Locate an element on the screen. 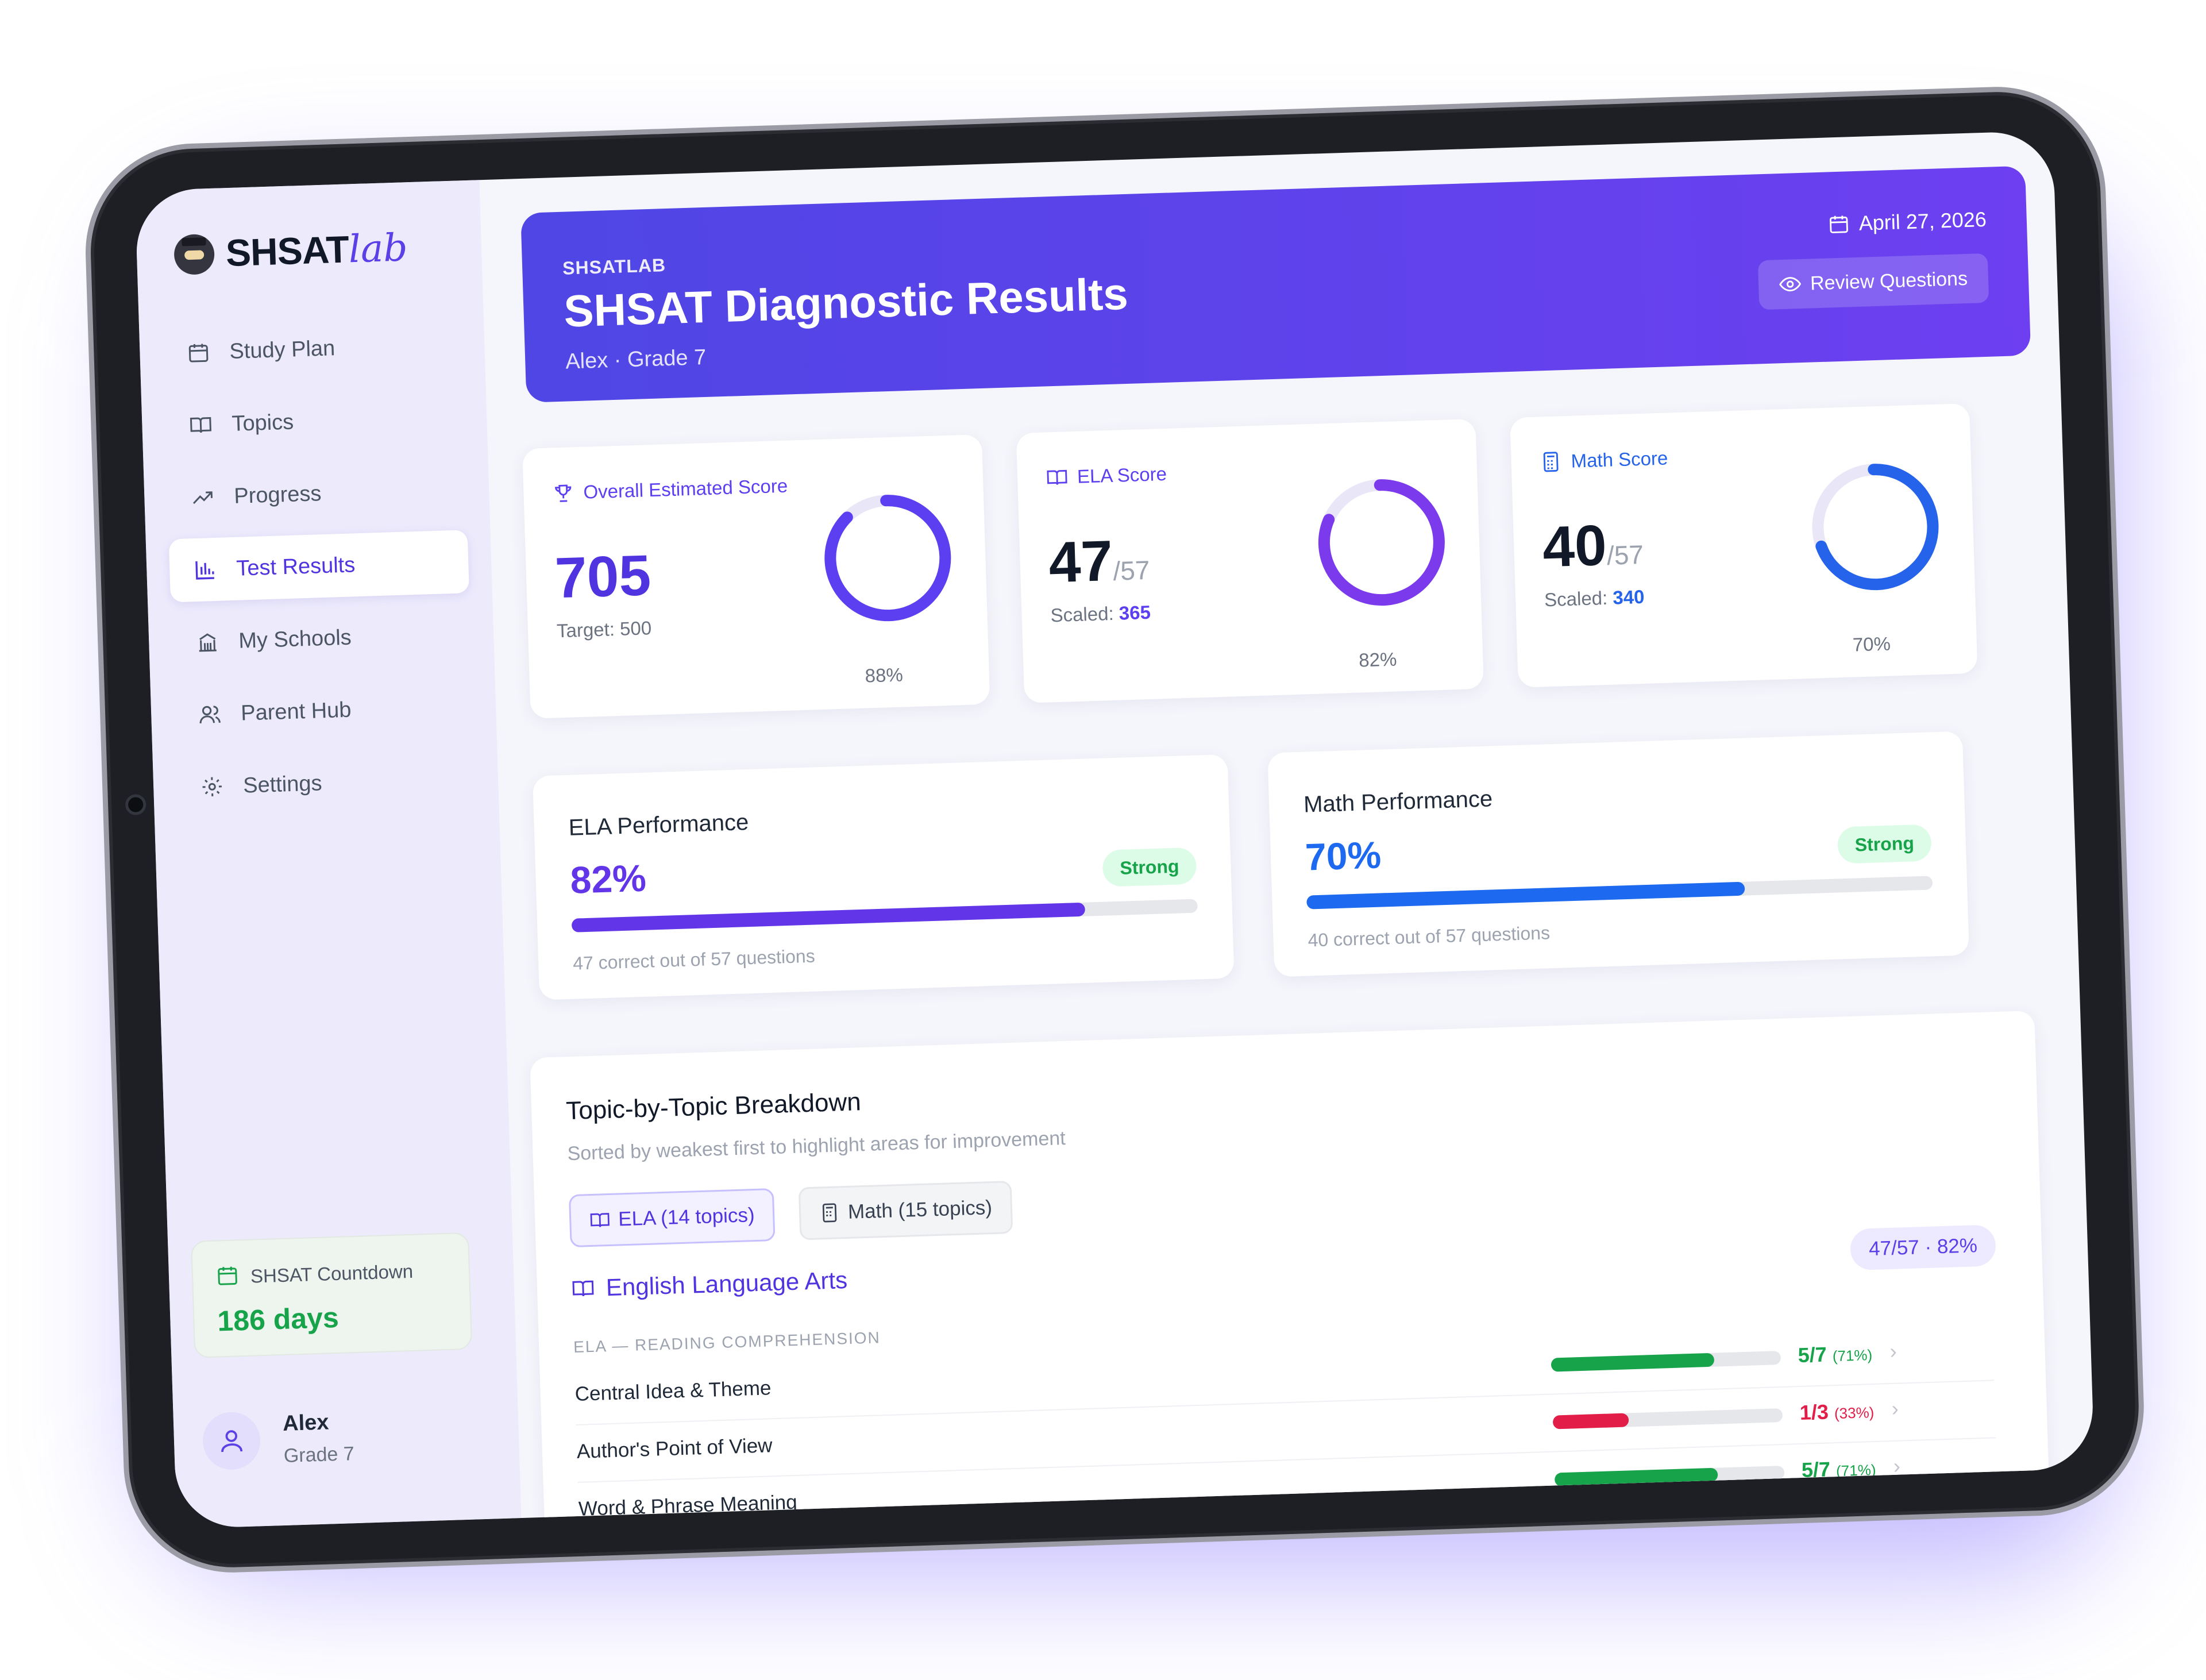  topic-score: 5/7 (71%) is located at coordinates (1835, 1354).